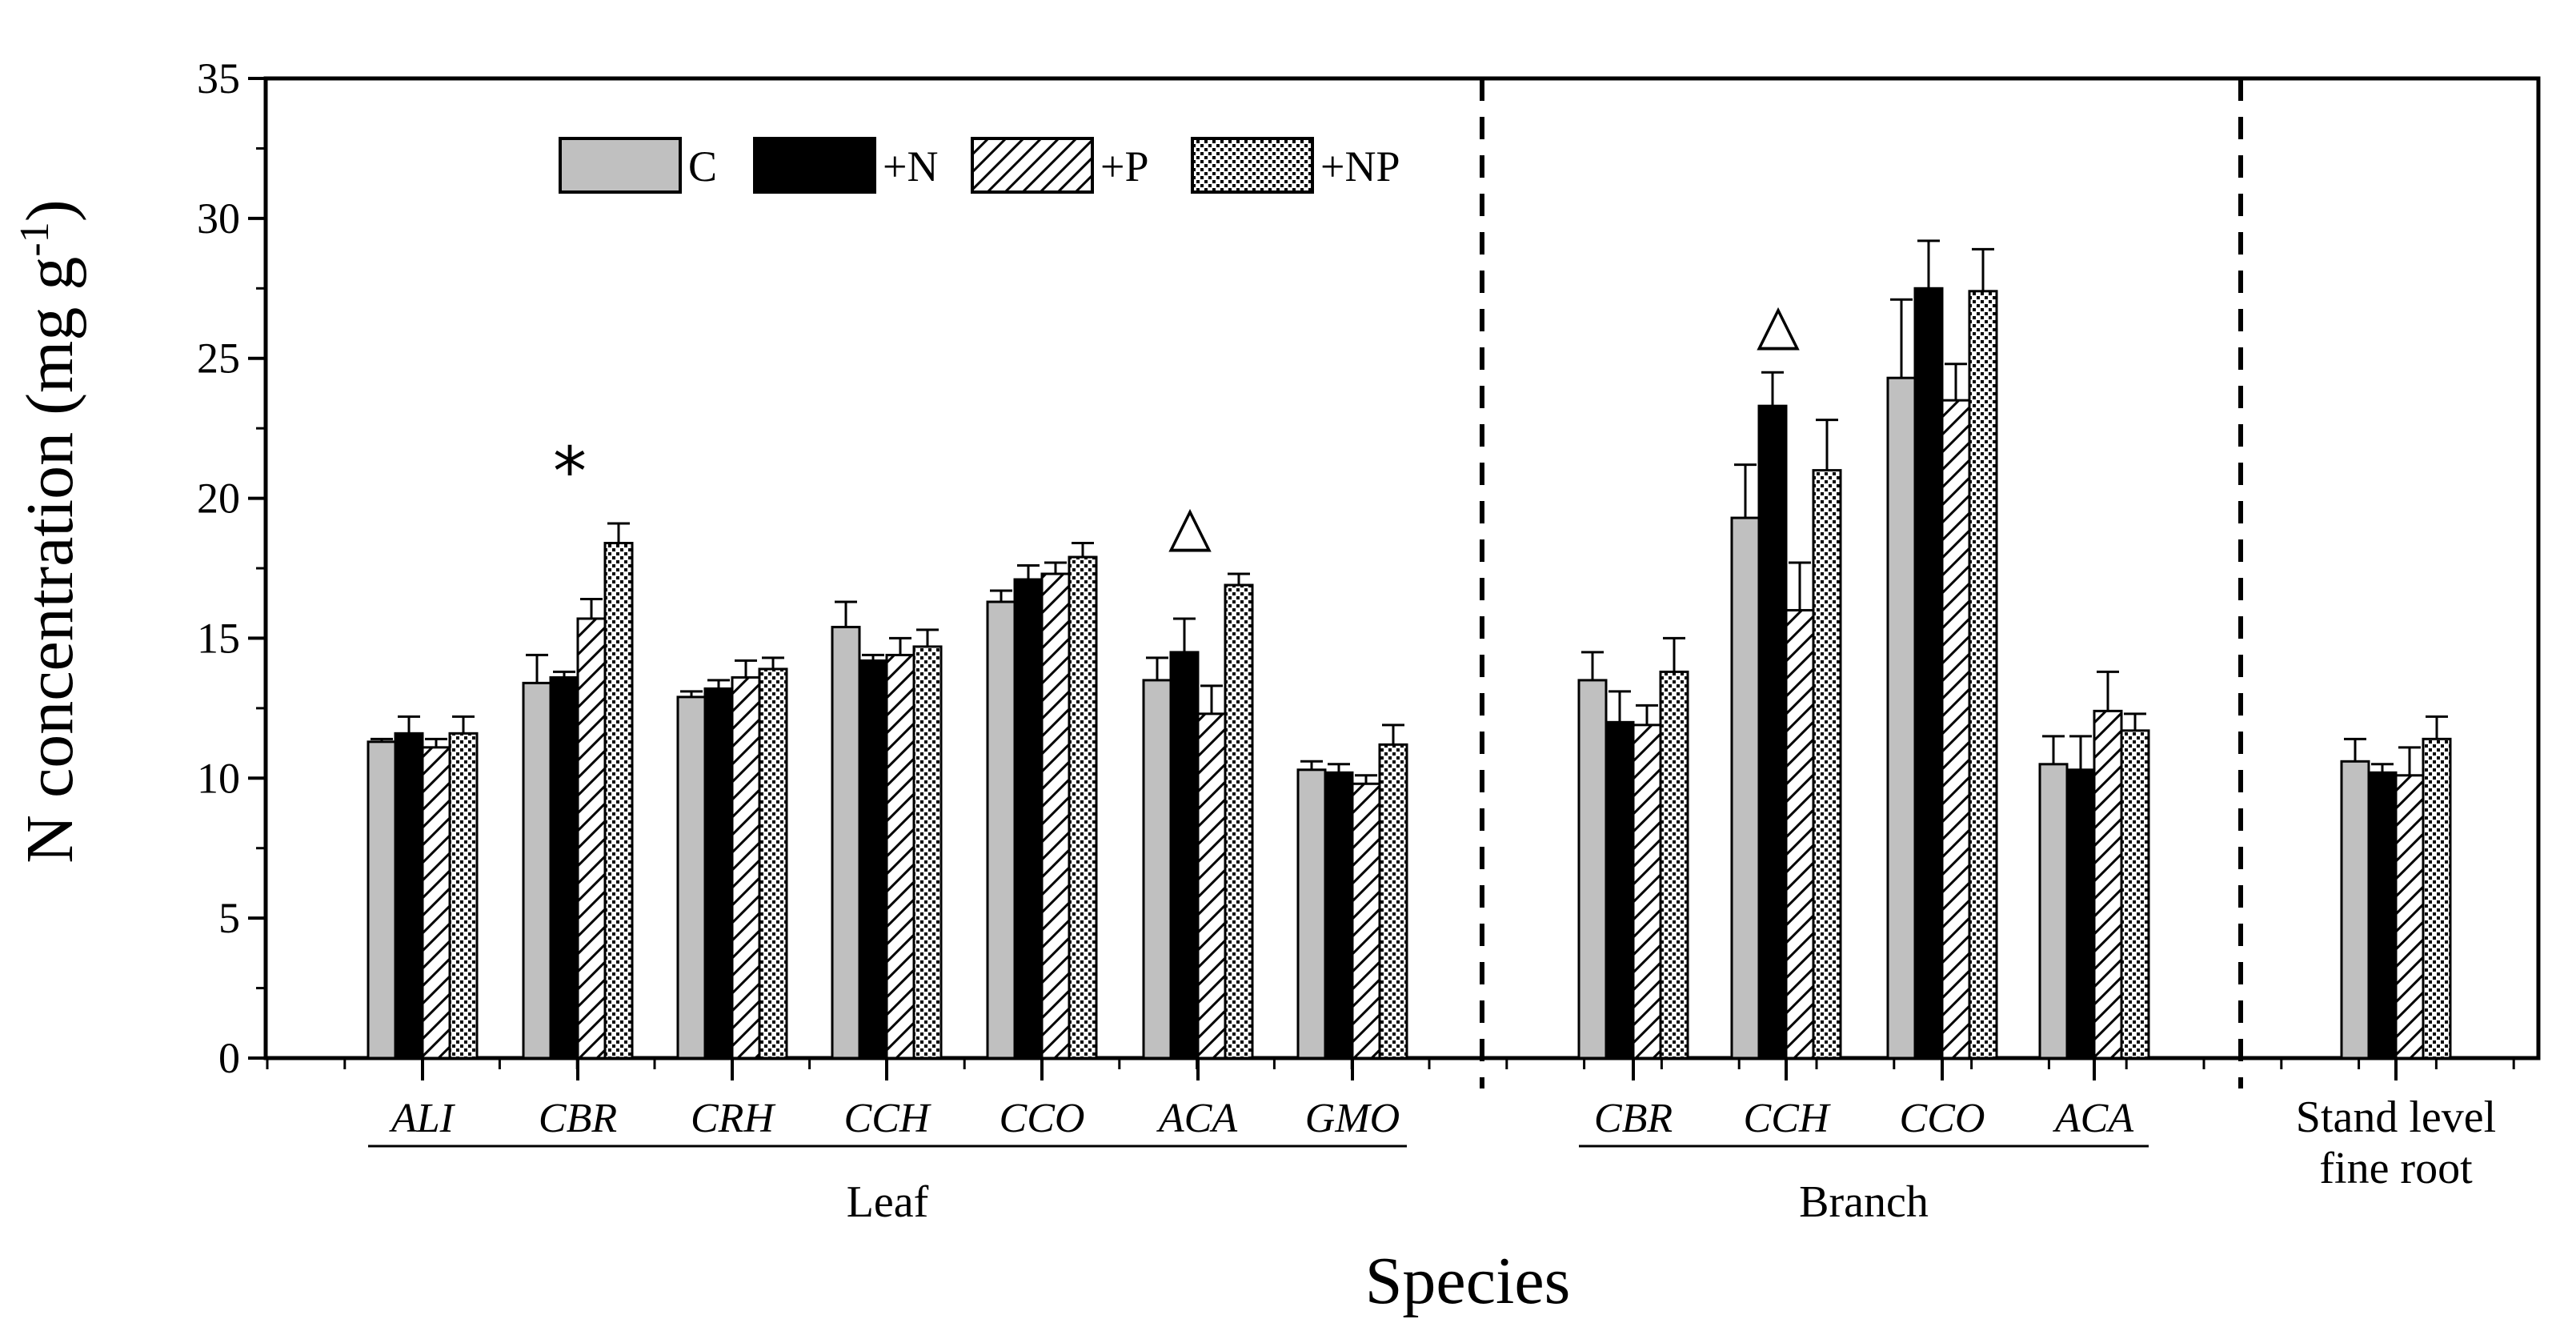 The image size is (2576, 1343). What do you see at coordinates (2396, 1168) in the screenshot?
I see `group-label-line: fine root` at bounding box center [2396, 1168].